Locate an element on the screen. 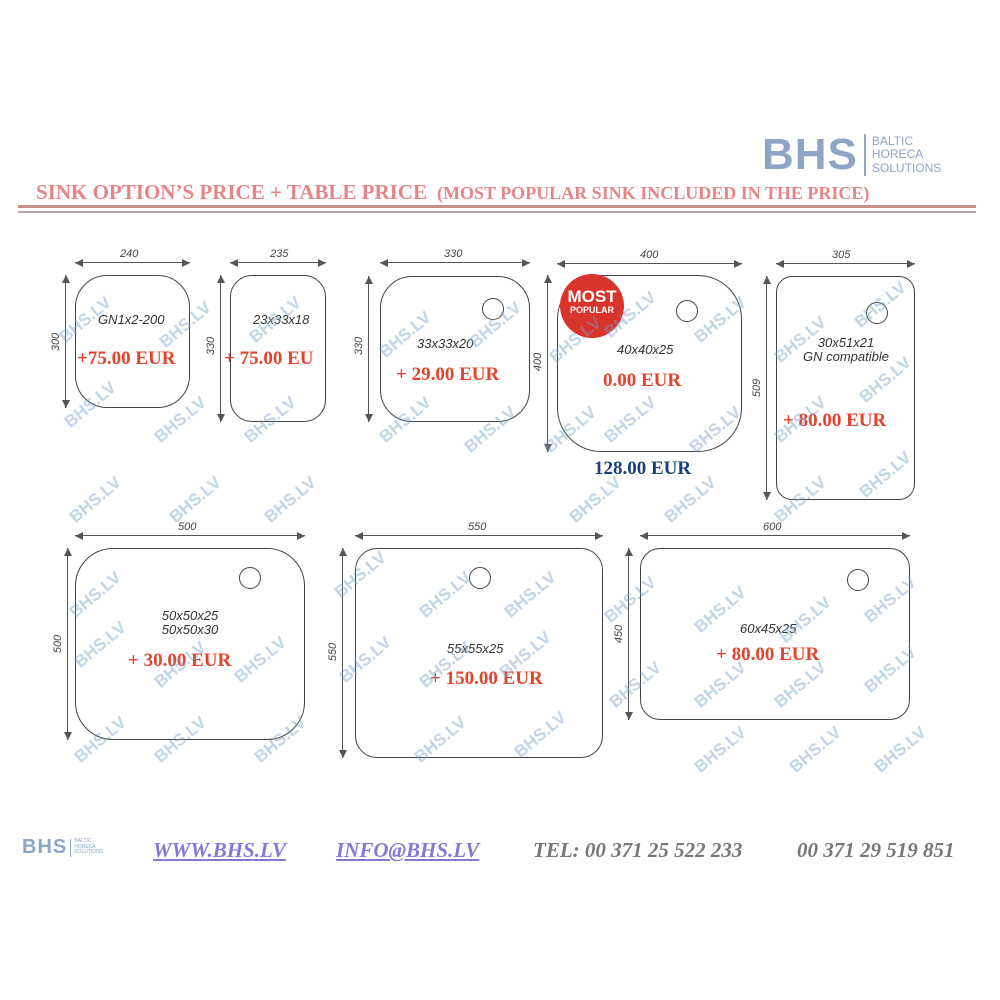  telephone: TEL: 00 371 25 522 233 is located at coordinates (638, 850).